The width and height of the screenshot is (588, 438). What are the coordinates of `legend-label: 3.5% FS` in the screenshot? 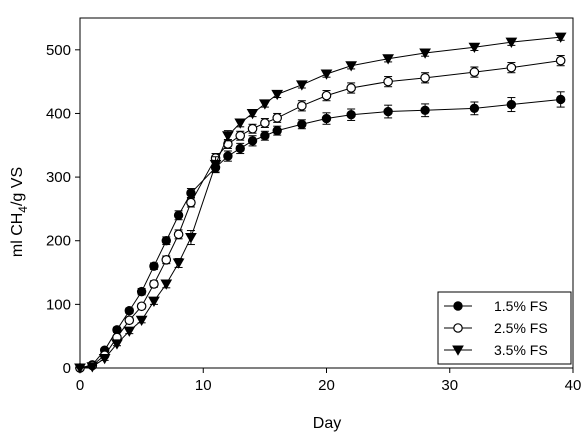 It's located at (521, 350).